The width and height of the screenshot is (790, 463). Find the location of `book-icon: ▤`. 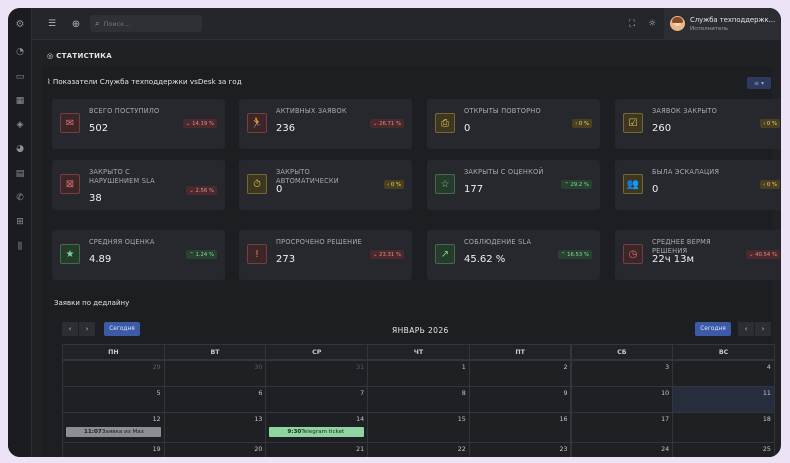

book-icon: ▤ is located at coordinates (20, 174).